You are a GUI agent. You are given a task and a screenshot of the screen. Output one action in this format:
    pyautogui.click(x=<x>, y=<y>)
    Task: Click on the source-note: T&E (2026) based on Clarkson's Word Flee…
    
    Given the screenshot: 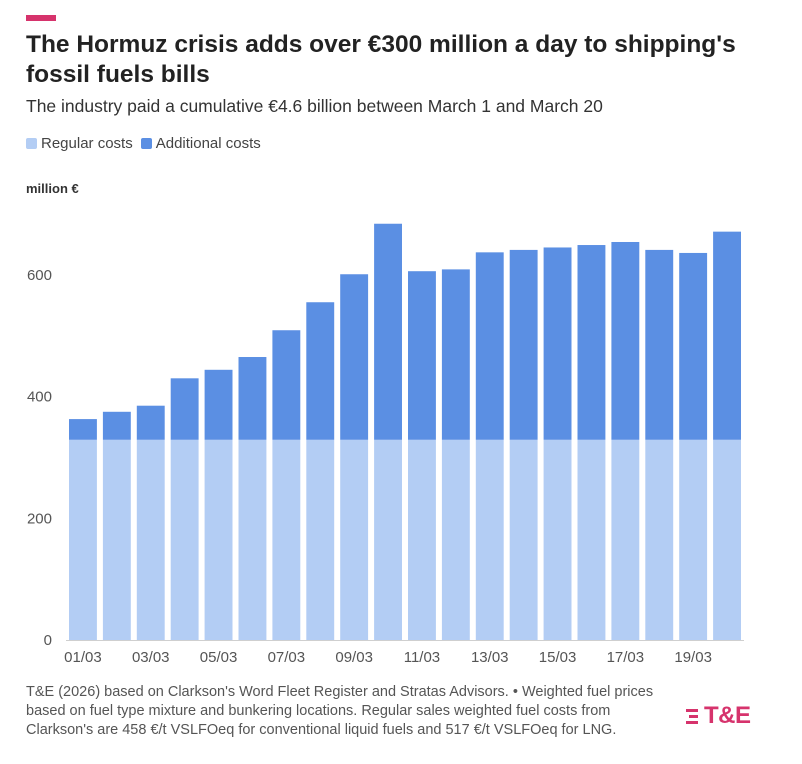 What is the action you would take?
    pyautogui.click(x=340, y=711)
    